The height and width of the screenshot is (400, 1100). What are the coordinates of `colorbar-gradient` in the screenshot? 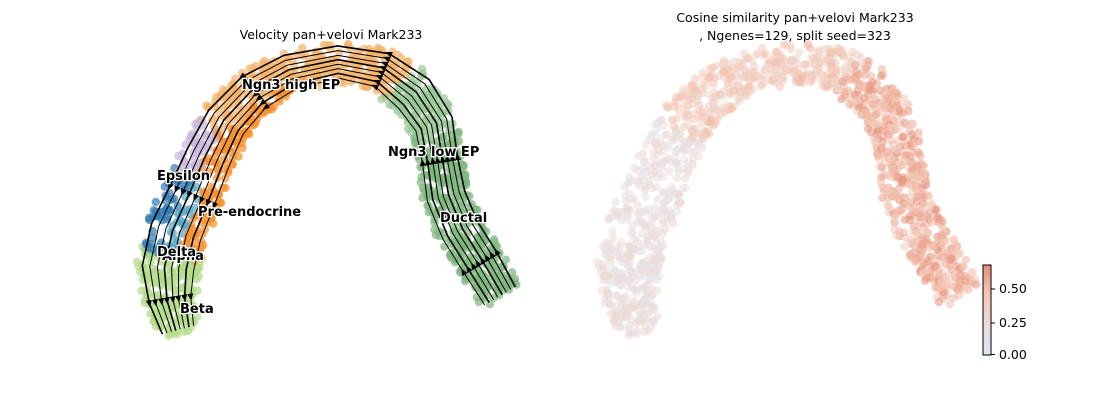 It's located at (987, 310).